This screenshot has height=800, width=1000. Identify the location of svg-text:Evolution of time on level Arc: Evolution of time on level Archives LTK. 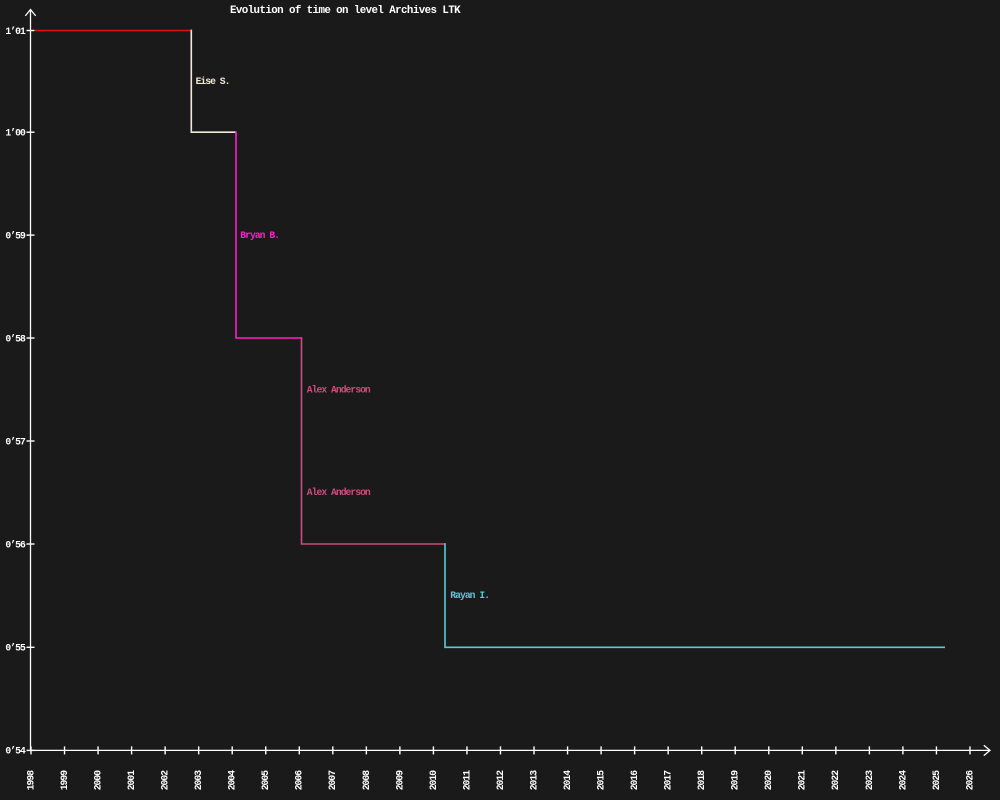
(345, 11).